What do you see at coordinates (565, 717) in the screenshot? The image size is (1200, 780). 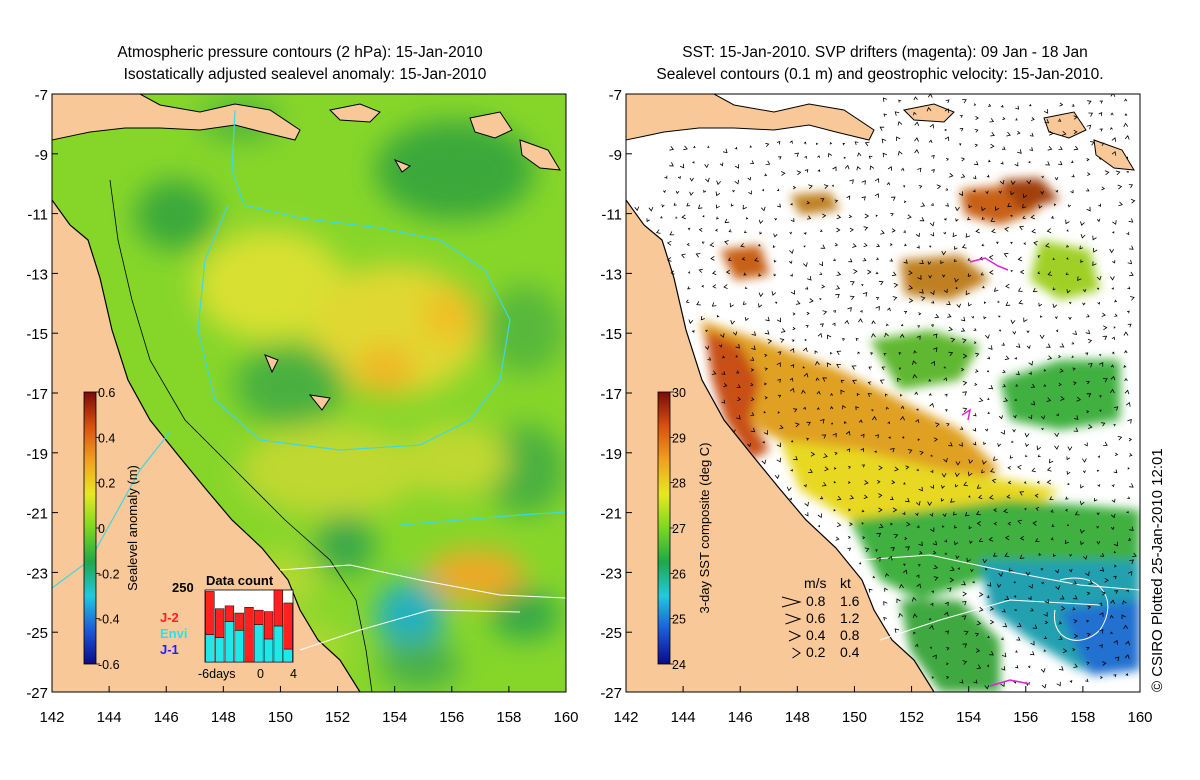 I see `longitude-label: 160` at bounding box center [565, 717].